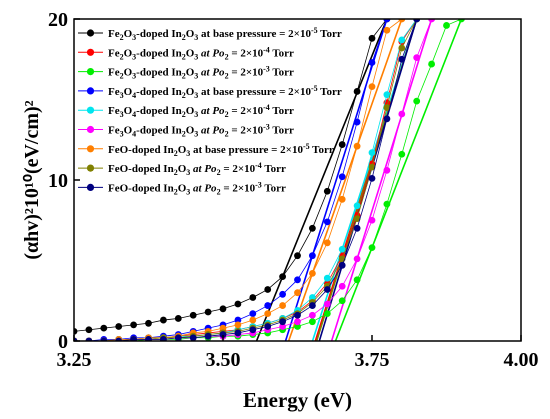 This screenshot has width=550, height=419. What do you see at coordinates (201, 73) in the screenshot?
I see `legend-entry: Fe2O3-doped In2O3 at Po2 = 2×10-3 Torr` at bounding box center [201, 73].